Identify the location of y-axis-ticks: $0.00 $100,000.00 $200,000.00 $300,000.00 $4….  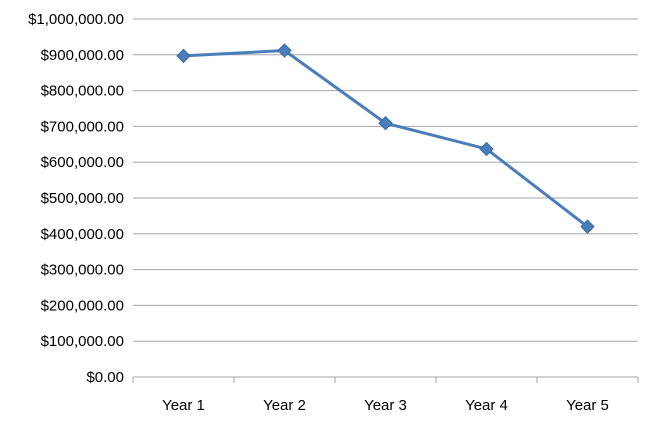
(76, 198).